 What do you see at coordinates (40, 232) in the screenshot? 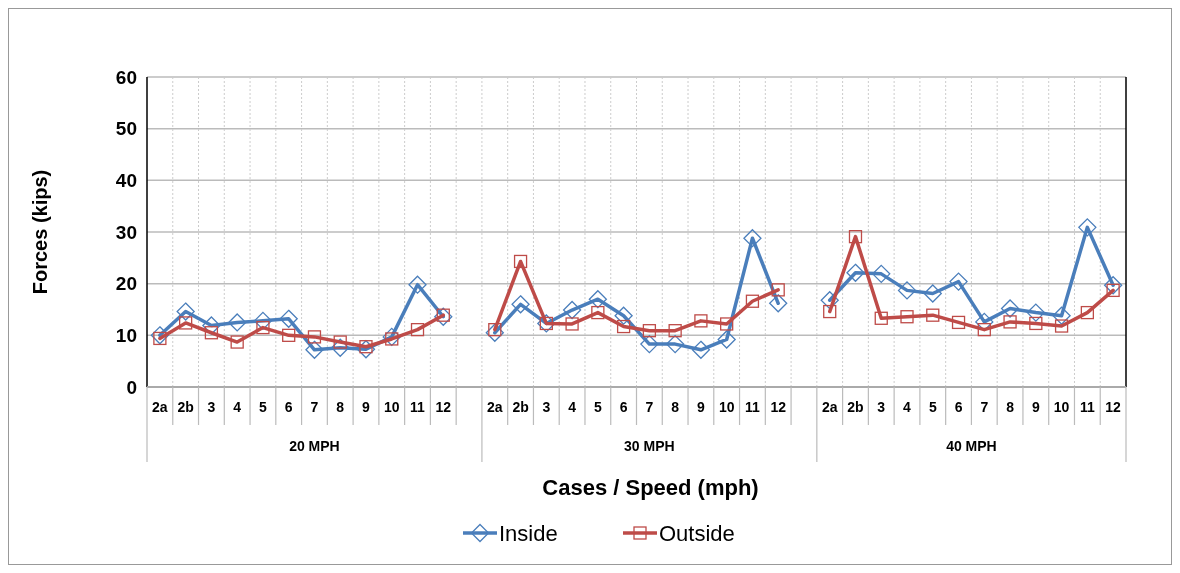
I see `y-axis-title: Forces (kips)` at bounding box center [40, 232].